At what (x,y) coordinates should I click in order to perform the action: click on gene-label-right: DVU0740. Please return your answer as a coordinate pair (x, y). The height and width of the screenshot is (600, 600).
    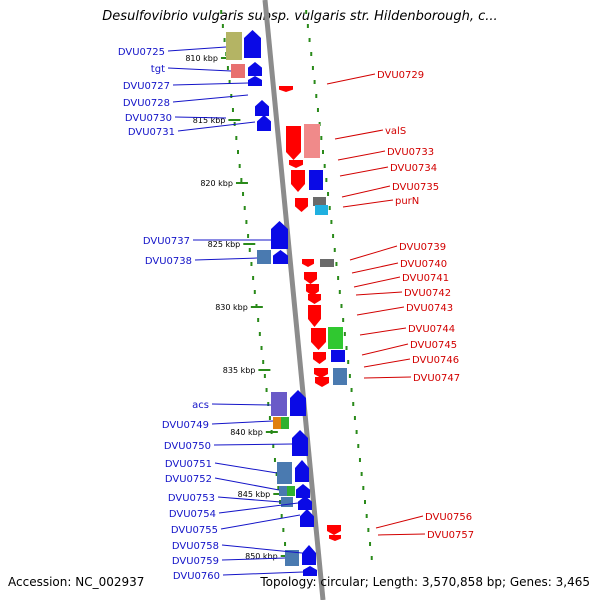
    Looking at the image, I should click on (423, 264).